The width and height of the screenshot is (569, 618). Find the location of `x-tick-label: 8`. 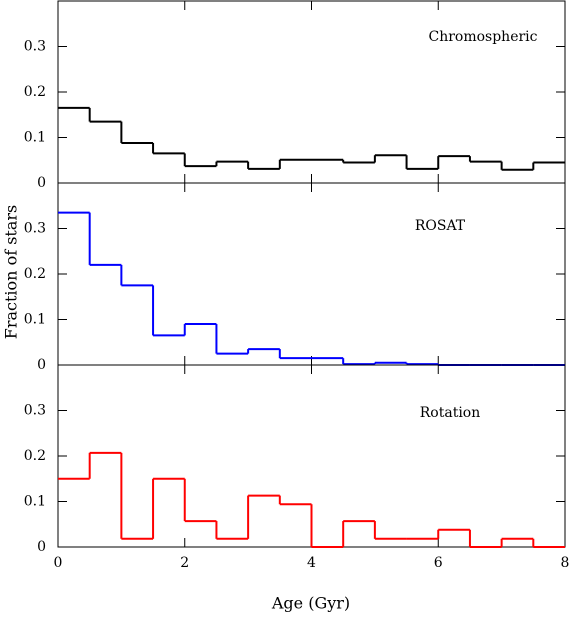

x-tick-label: 8 is located at coordinates (565, 563).